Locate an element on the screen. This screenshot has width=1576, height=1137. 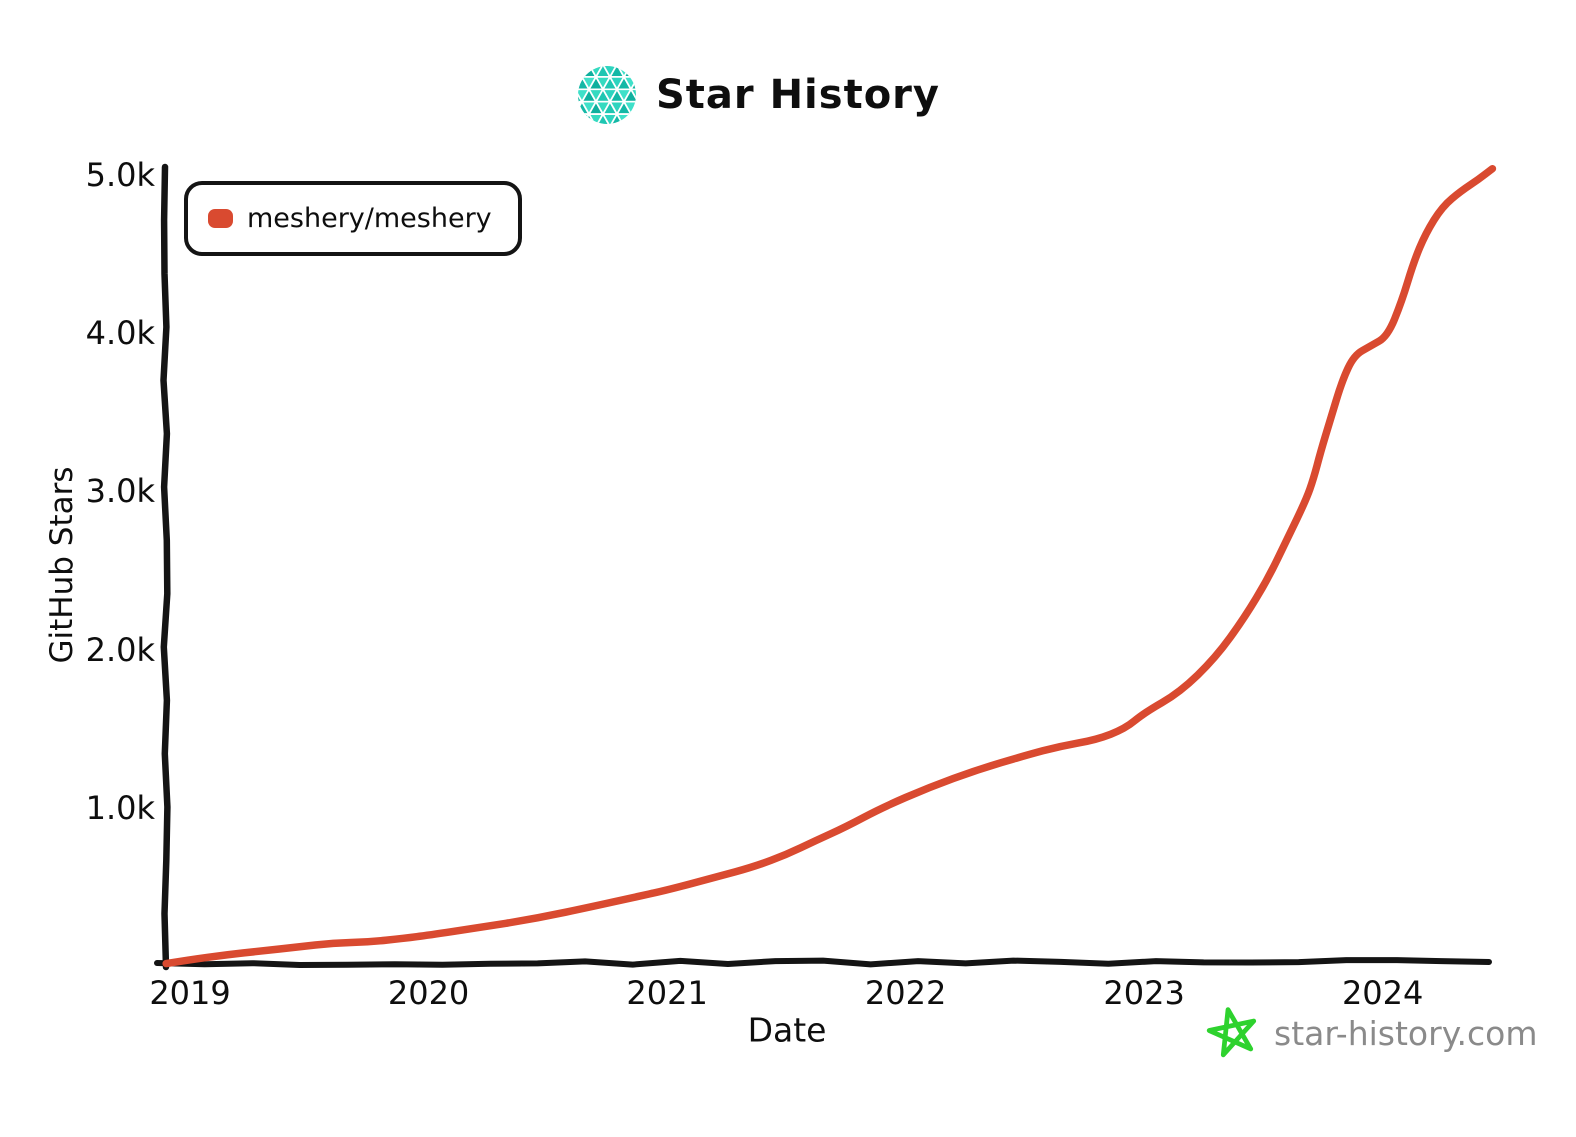
x-tick-label-2024: 2024 is located at coordinates (1382, 993).